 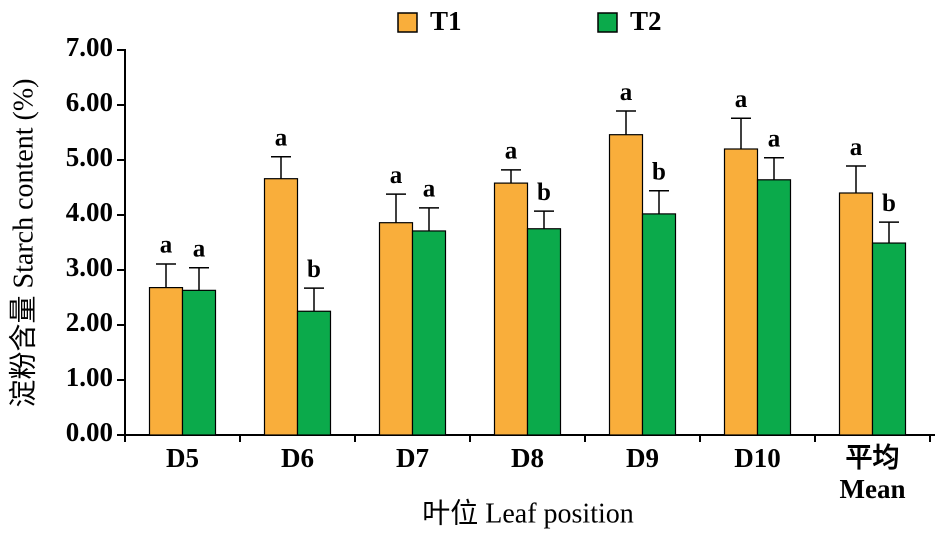 What do you see at coordinates (873, 473) in the screenshot?
I see `x-tick-label: 平均 Mean` at bounding box center [873, 473].